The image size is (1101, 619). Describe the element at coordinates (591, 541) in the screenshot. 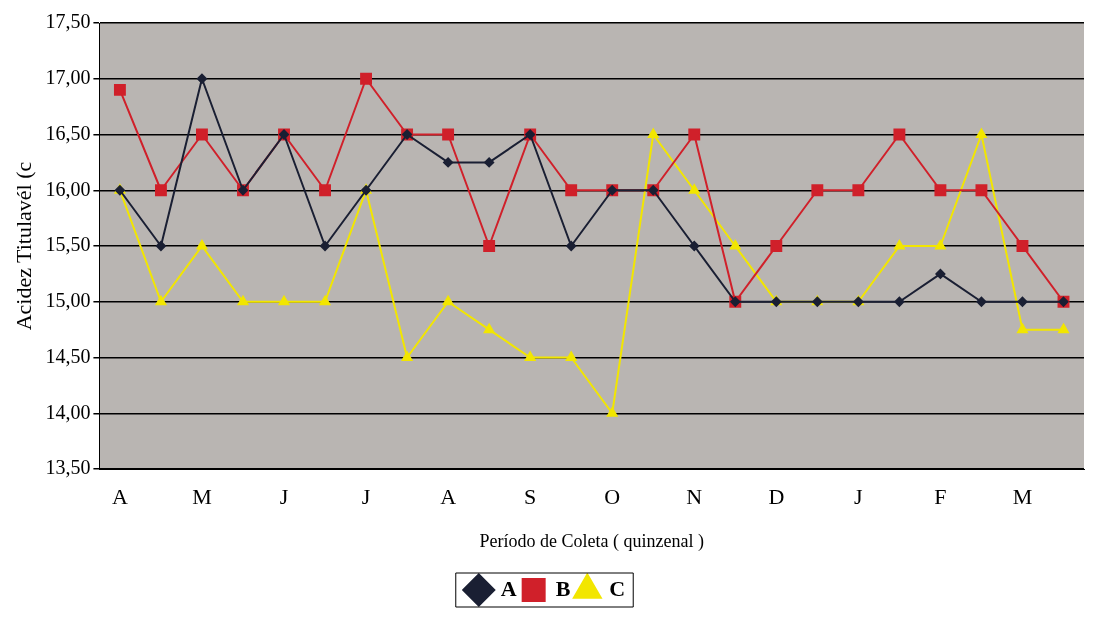

I see `x-axis-title: Período de Coleta ( quinzenal )` at that location.